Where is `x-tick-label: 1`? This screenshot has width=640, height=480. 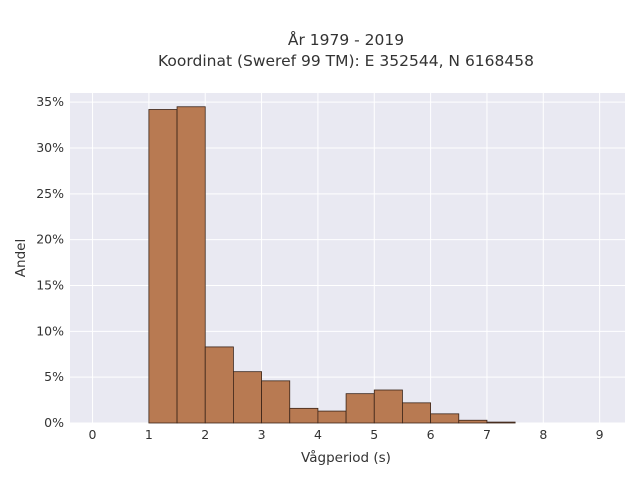
x-tick-label: 1 is located at coordinates (149, 434).